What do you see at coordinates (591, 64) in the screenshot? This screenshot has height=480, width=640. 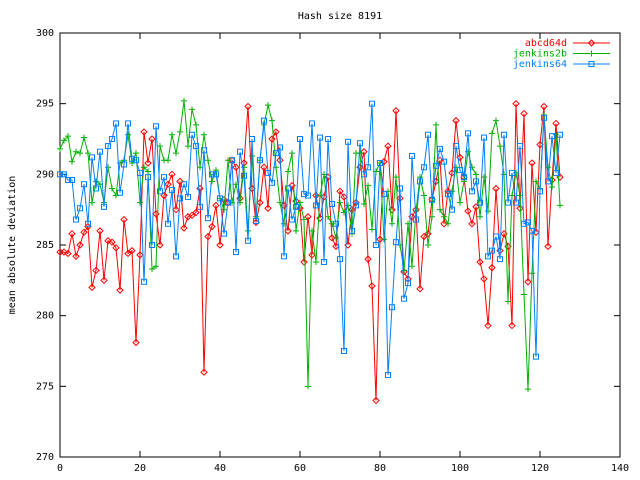 I see `legend-marker` at bounding box center [591, 64].